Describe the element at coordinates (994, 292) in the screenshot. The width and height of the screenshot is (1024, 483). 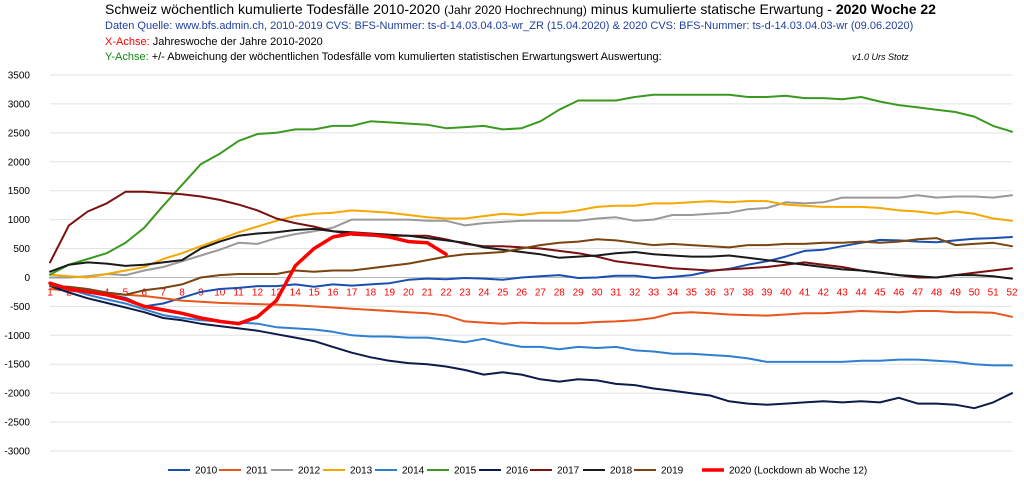
I see `x-tick-label: 51` at that location.